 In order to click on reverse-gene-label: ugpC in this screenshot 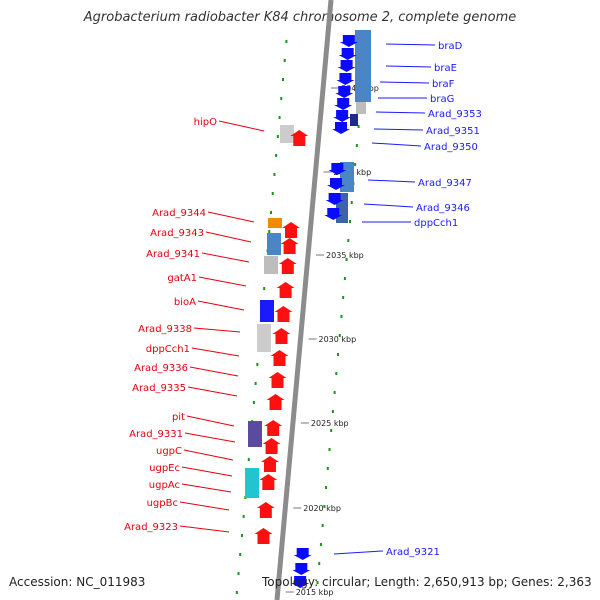, I will do `click(169, 451)`.